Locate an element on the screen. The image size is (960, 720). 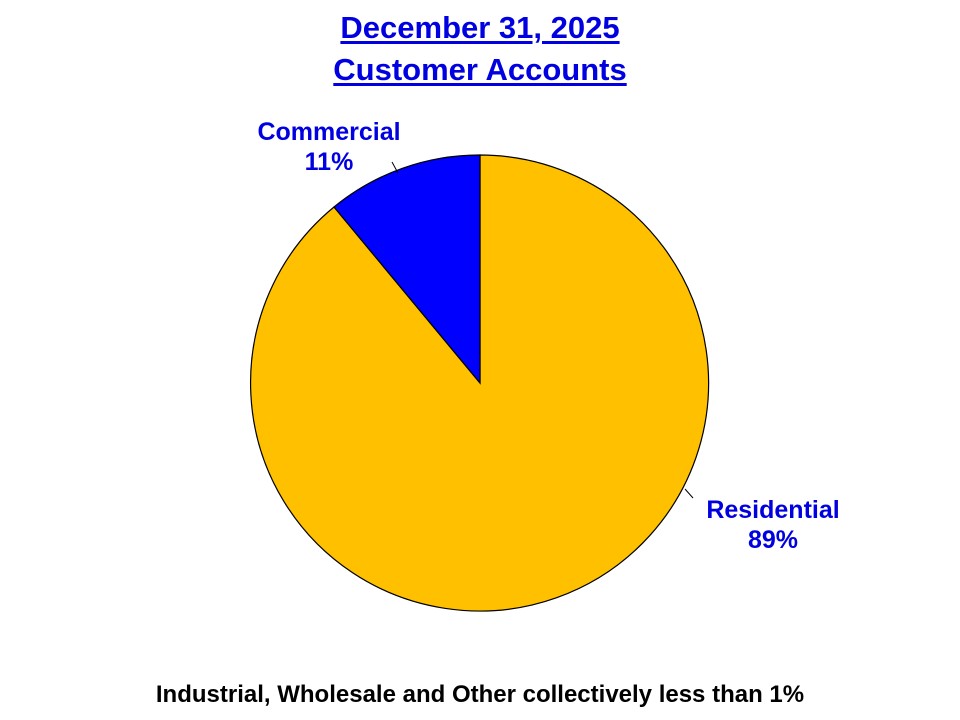
chart-title-subject: Customer Accounts is located at coordinates (480, 69).